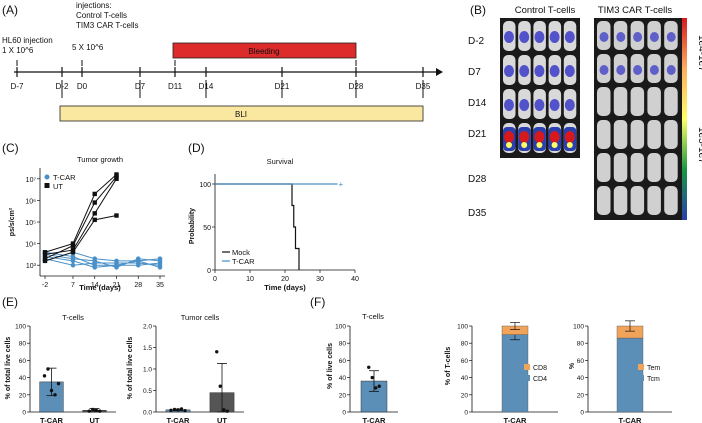  I want to click on legend-label-mock: Mock, so click(241, 252).